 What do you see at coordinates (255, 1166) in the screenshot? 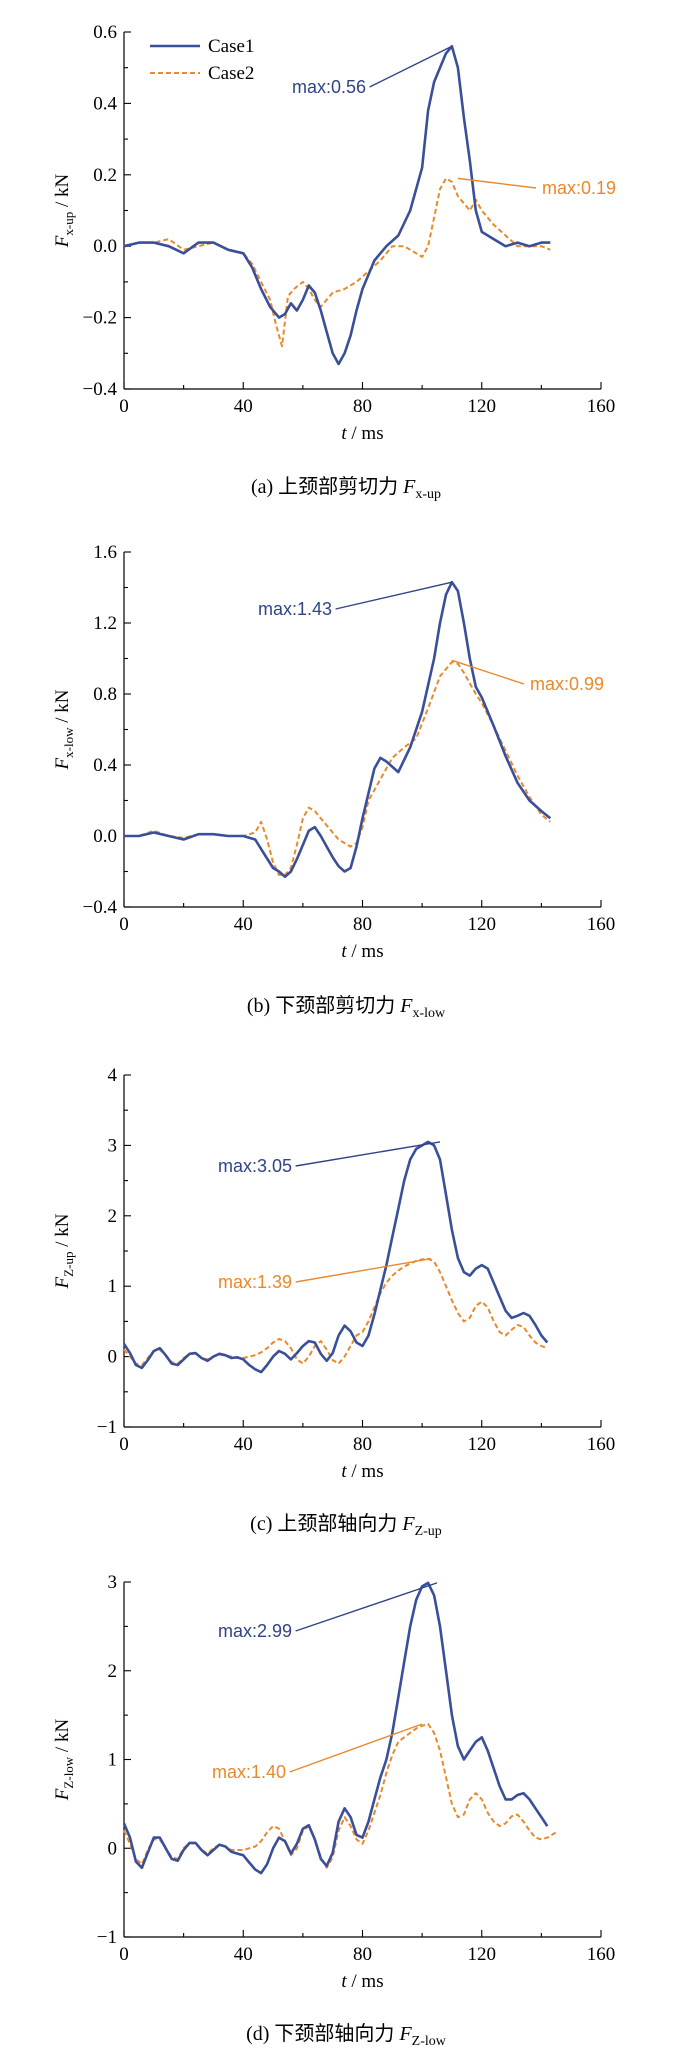
I see `annotation-label: max:3.05` at bounding box center [255, 1166].